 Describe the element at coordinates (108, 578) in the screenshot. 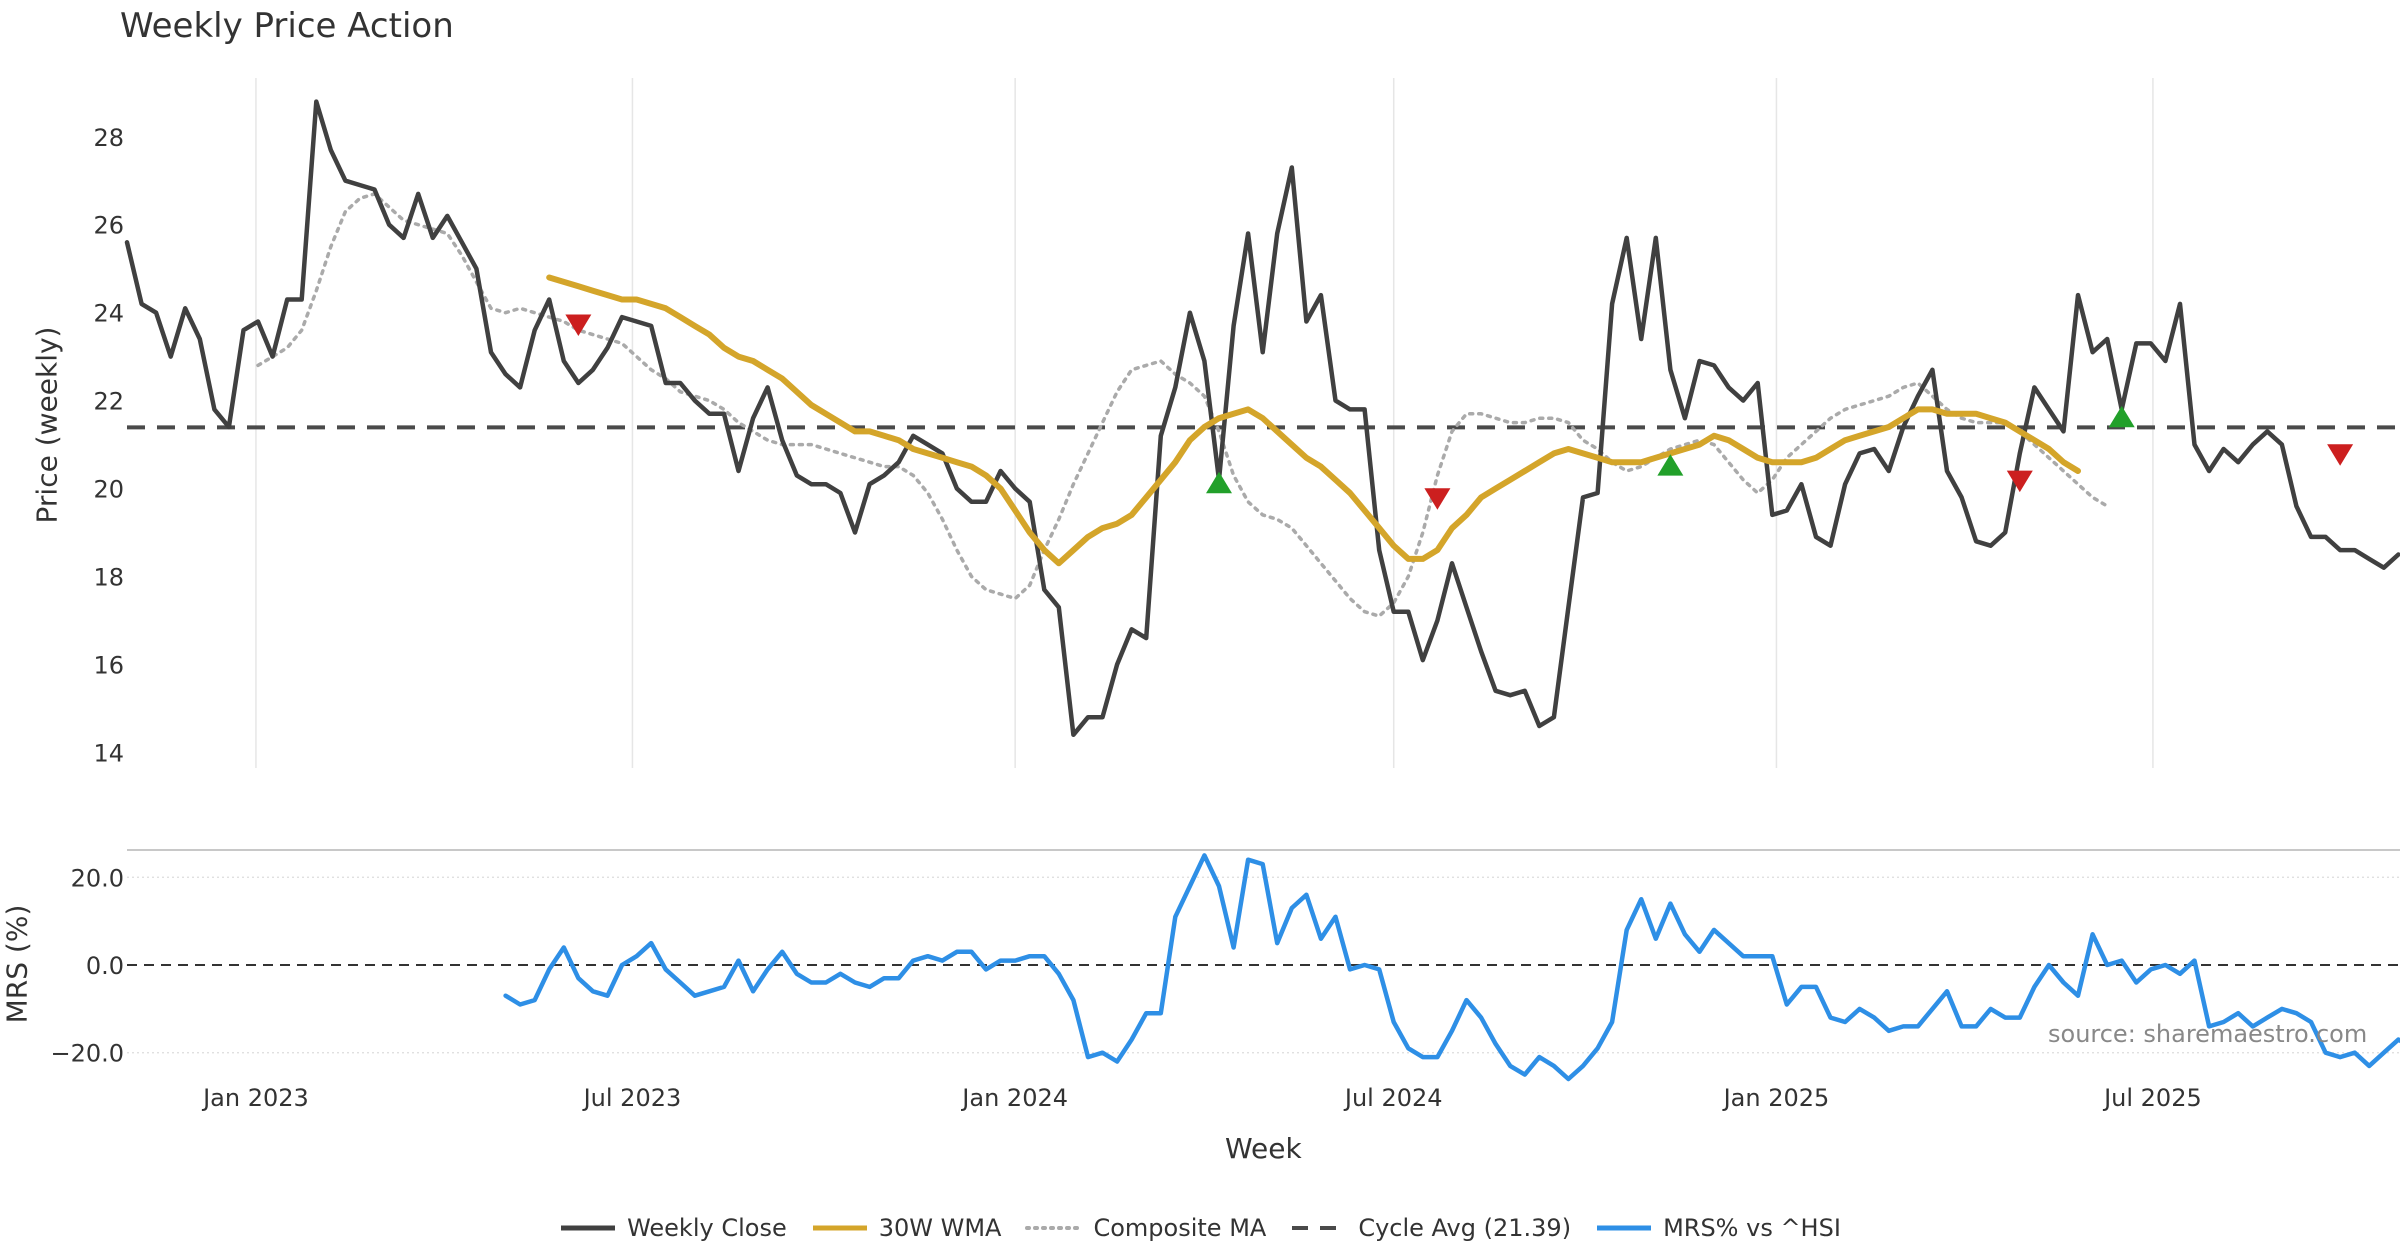

I see `price-y-tick-label: 18` at that location.